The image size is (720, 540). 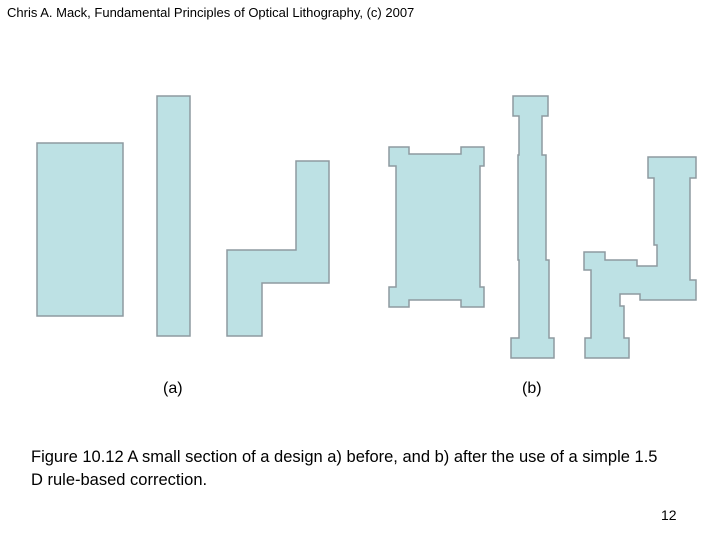 What do you see at coordinates (532, 227) in the screenshot?
I see `shape-b-line-hammerheads` at bounding box center [532, 227].